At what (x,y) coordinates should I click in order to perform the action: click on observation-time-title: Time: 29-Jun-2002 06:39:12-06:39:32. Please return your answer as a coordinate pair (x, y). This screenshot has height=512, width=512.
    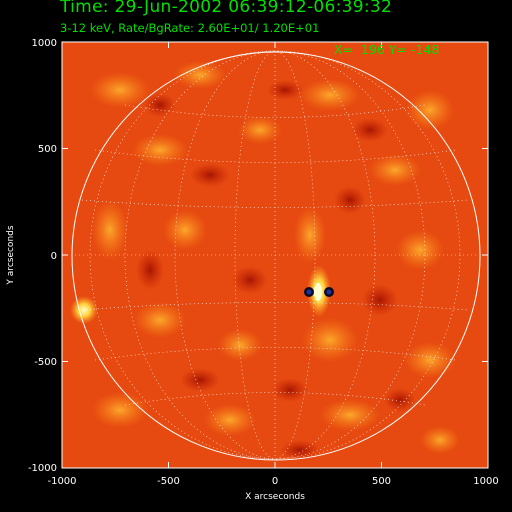
    Looking at the image, I should click on (226, 8).